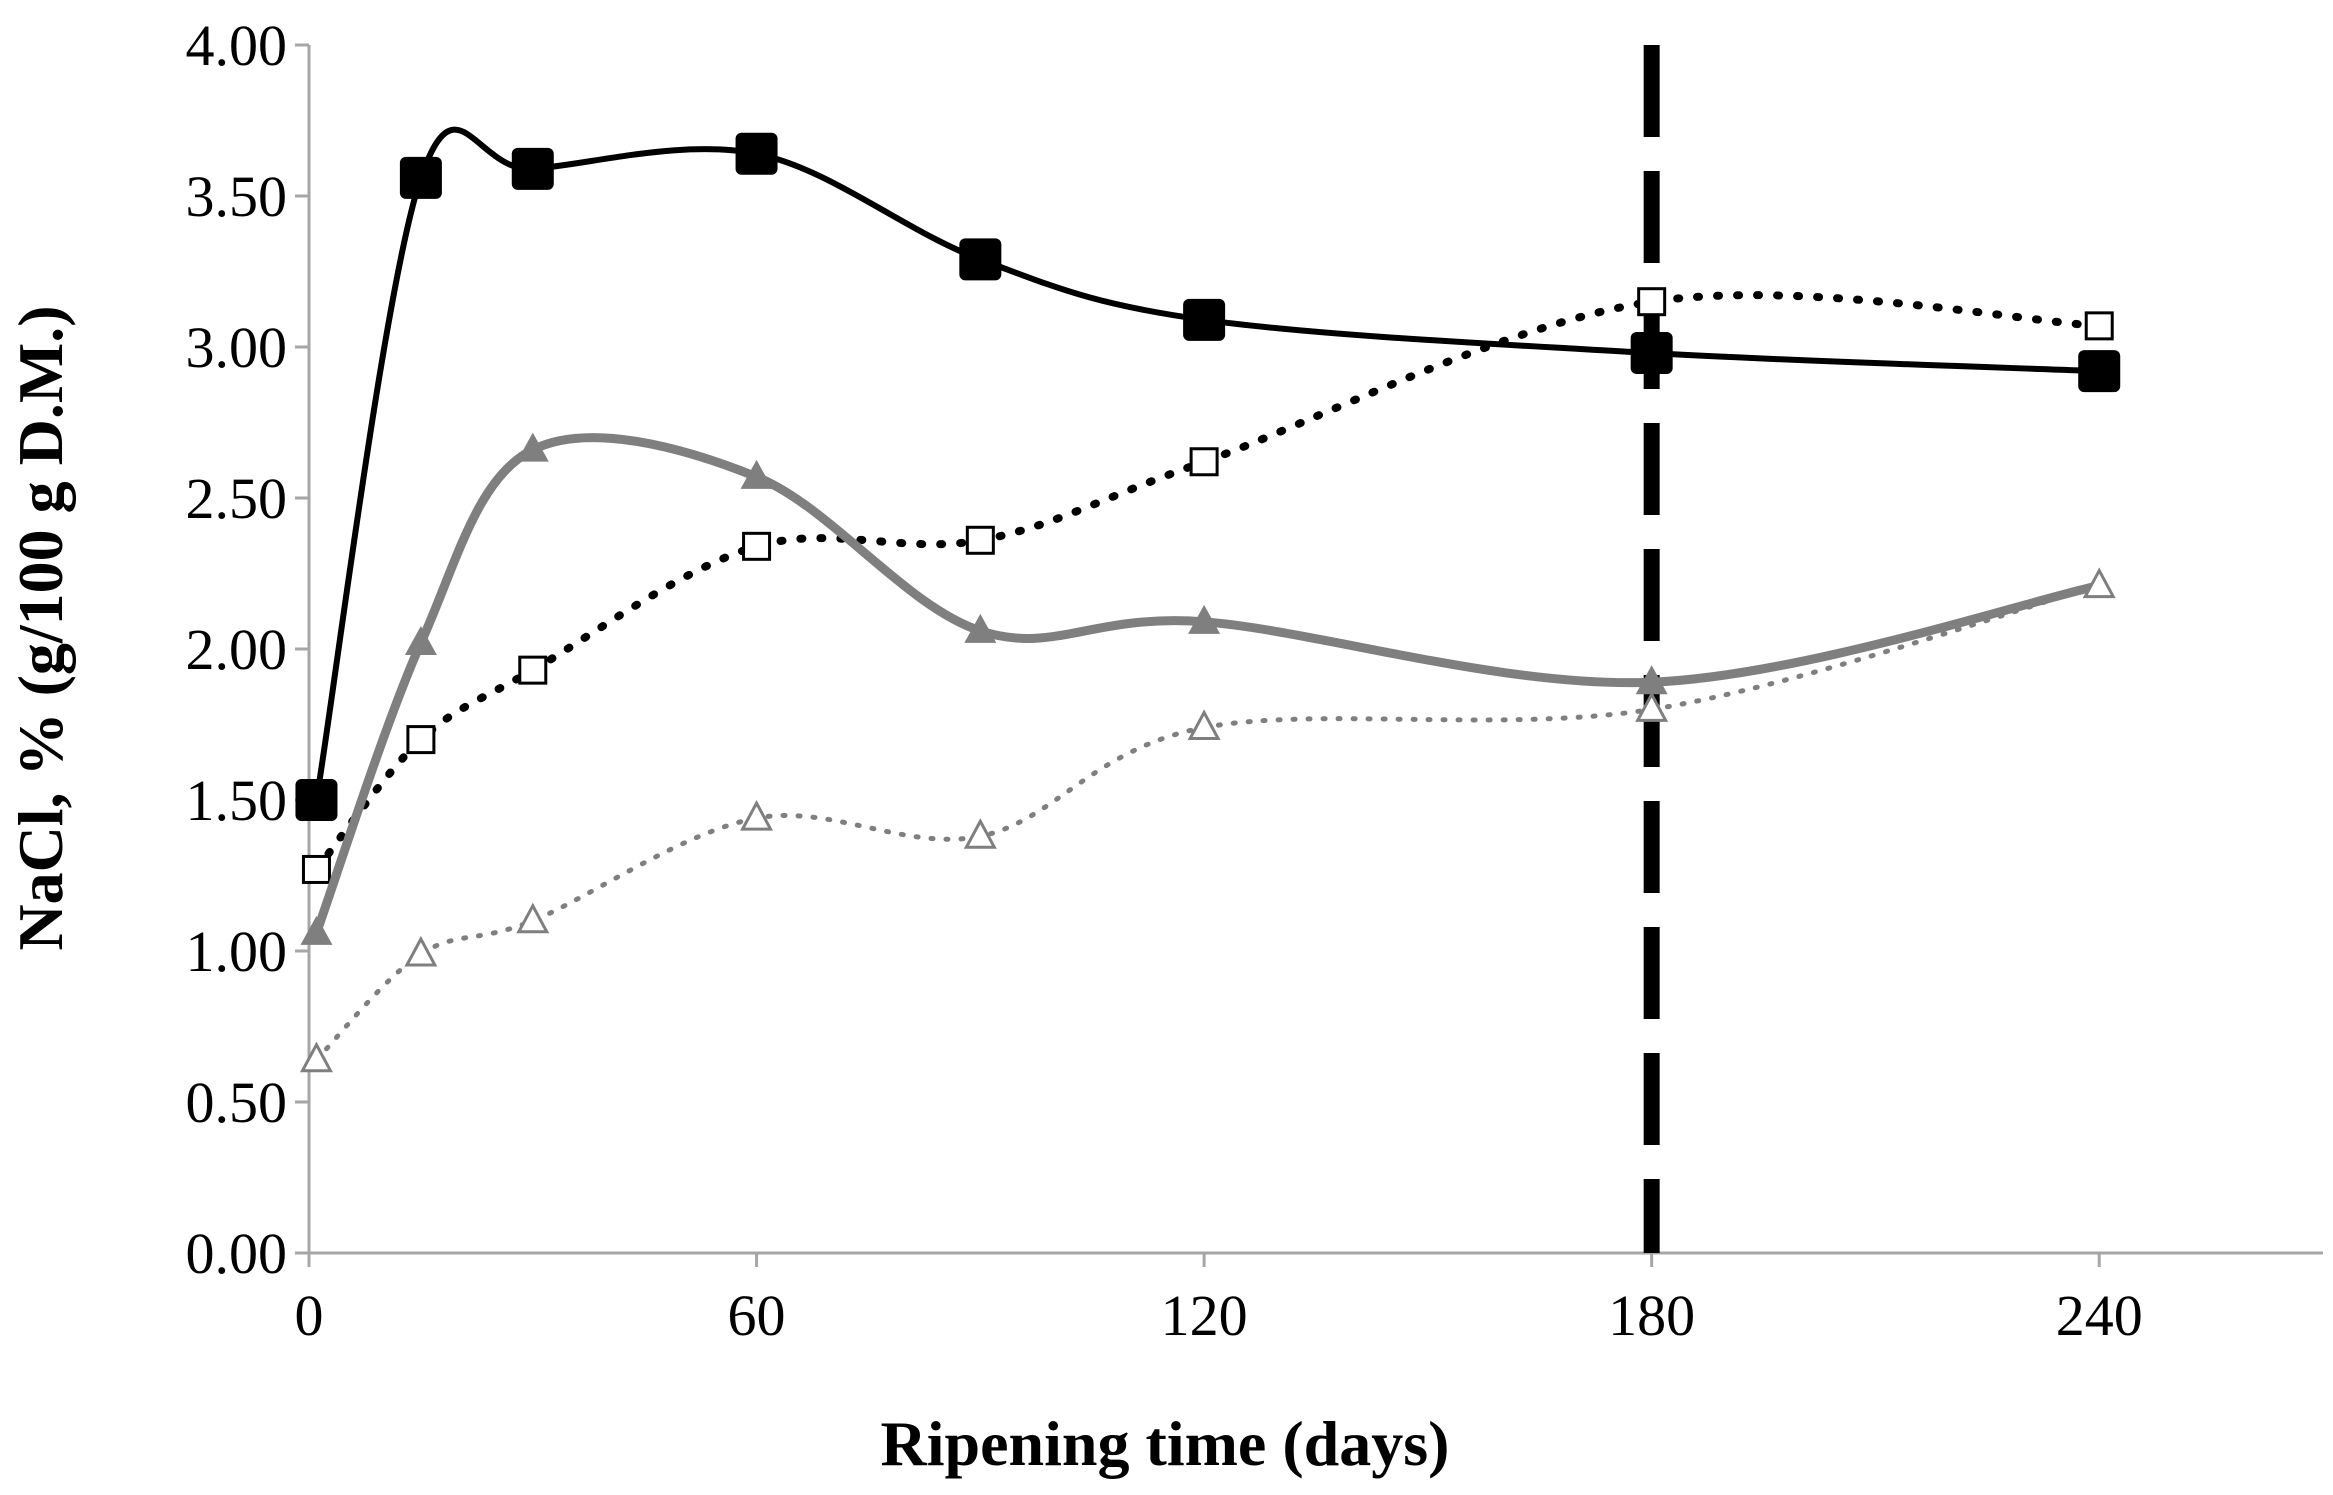 Image resolution: width=2333 pixels, height=1495 pixels. I want to click on x-tick-label: 240, so click(2099, 1315).